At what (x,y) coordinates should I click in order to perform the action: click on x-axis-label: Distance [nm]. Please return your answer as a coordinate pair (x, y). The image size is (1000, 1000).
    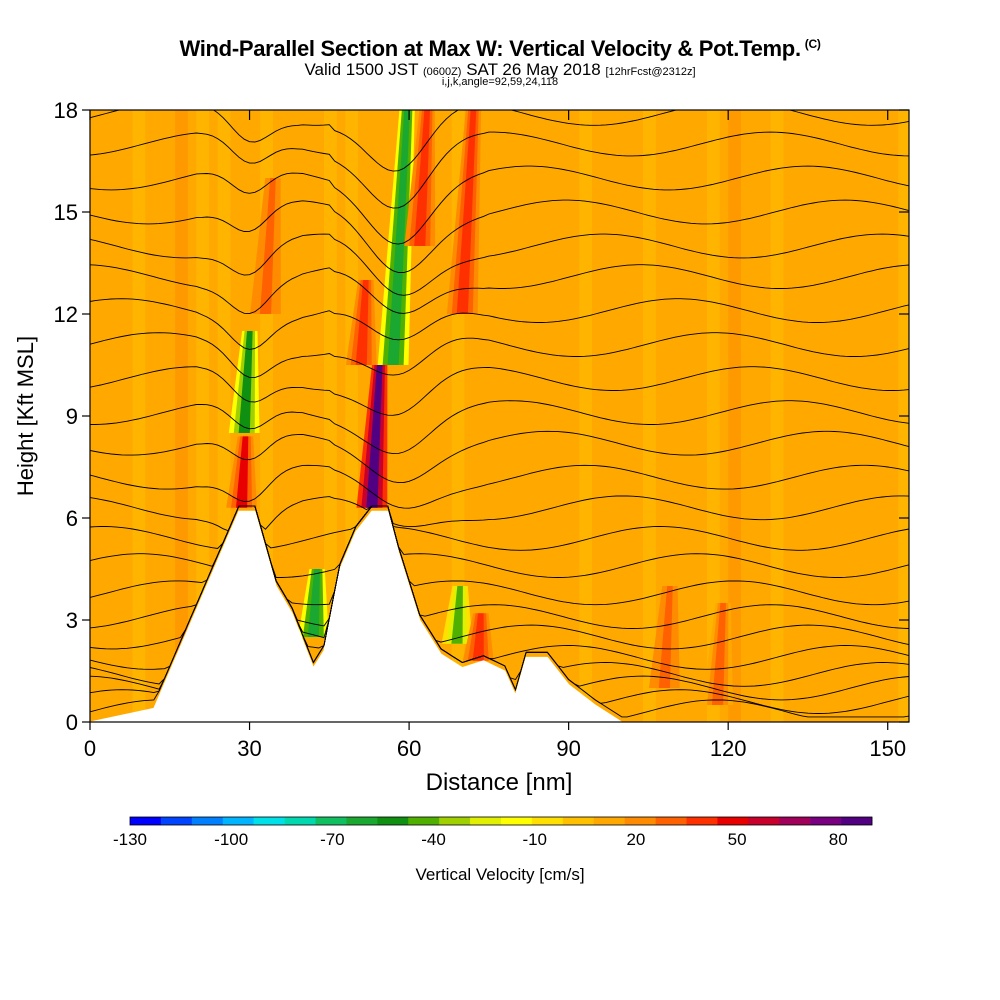
    Looking at the image, I should click on (499, 782).